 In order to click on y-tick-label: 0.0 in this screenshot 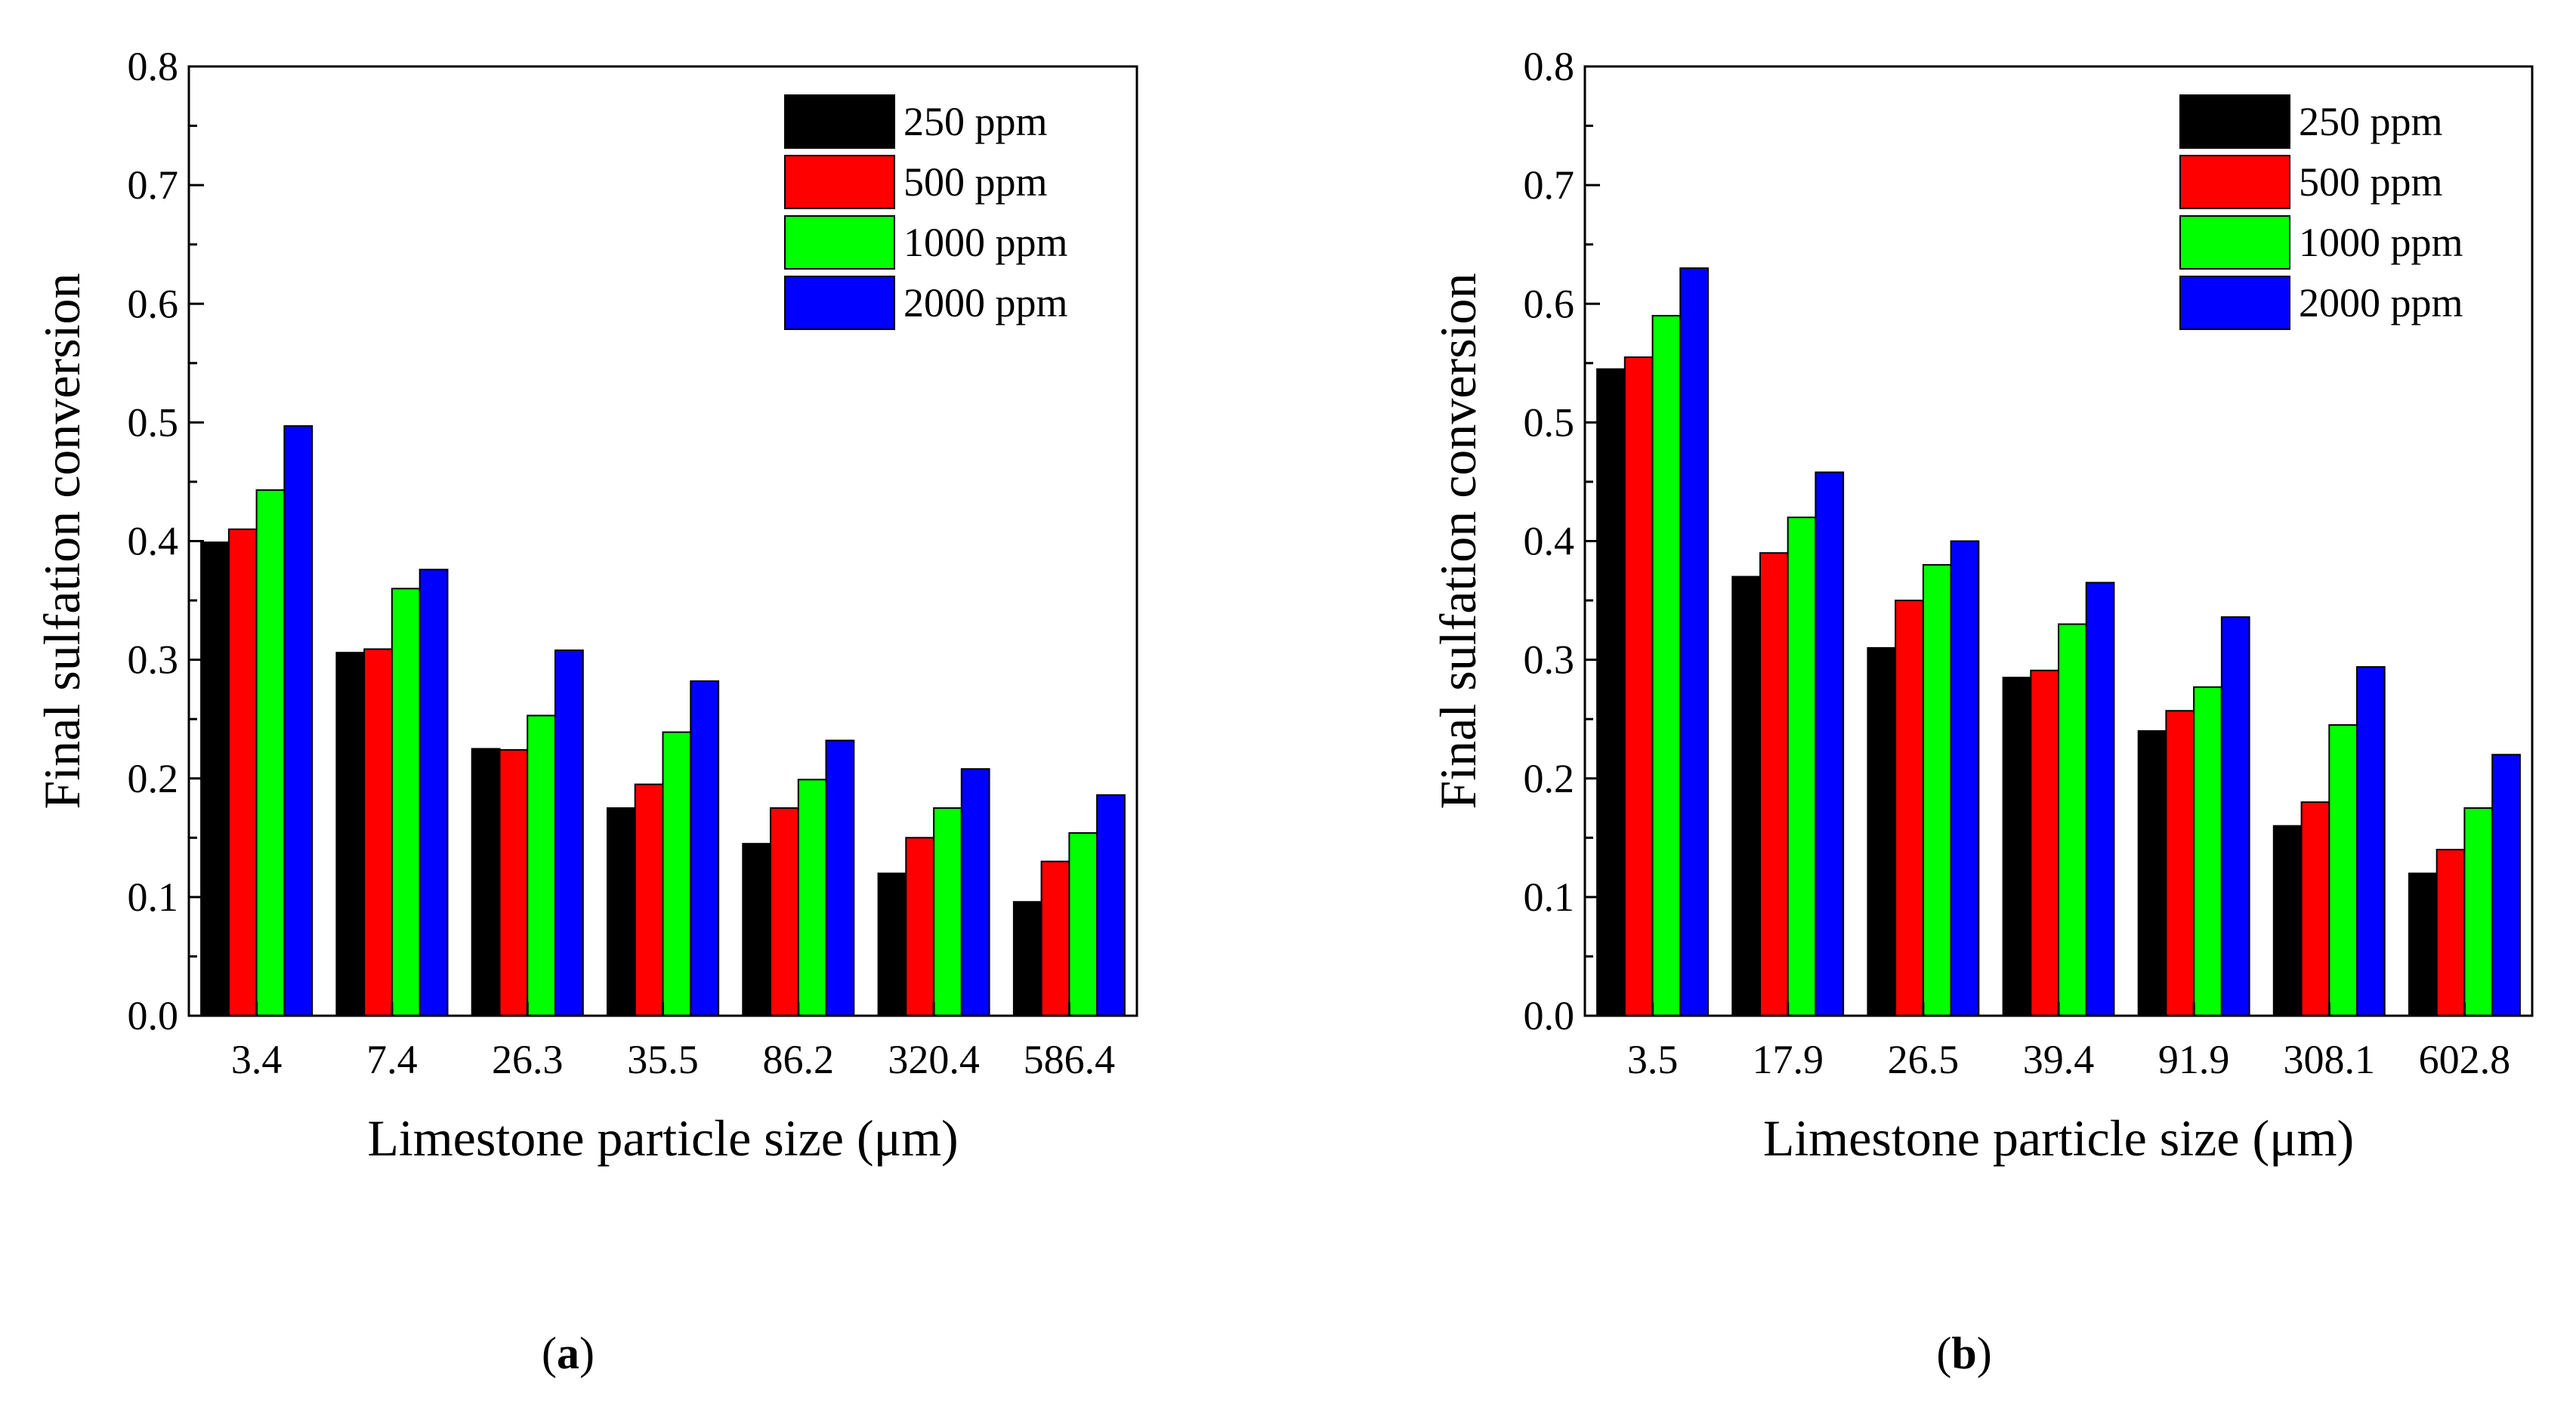, I will do `click(153, 1015)`.